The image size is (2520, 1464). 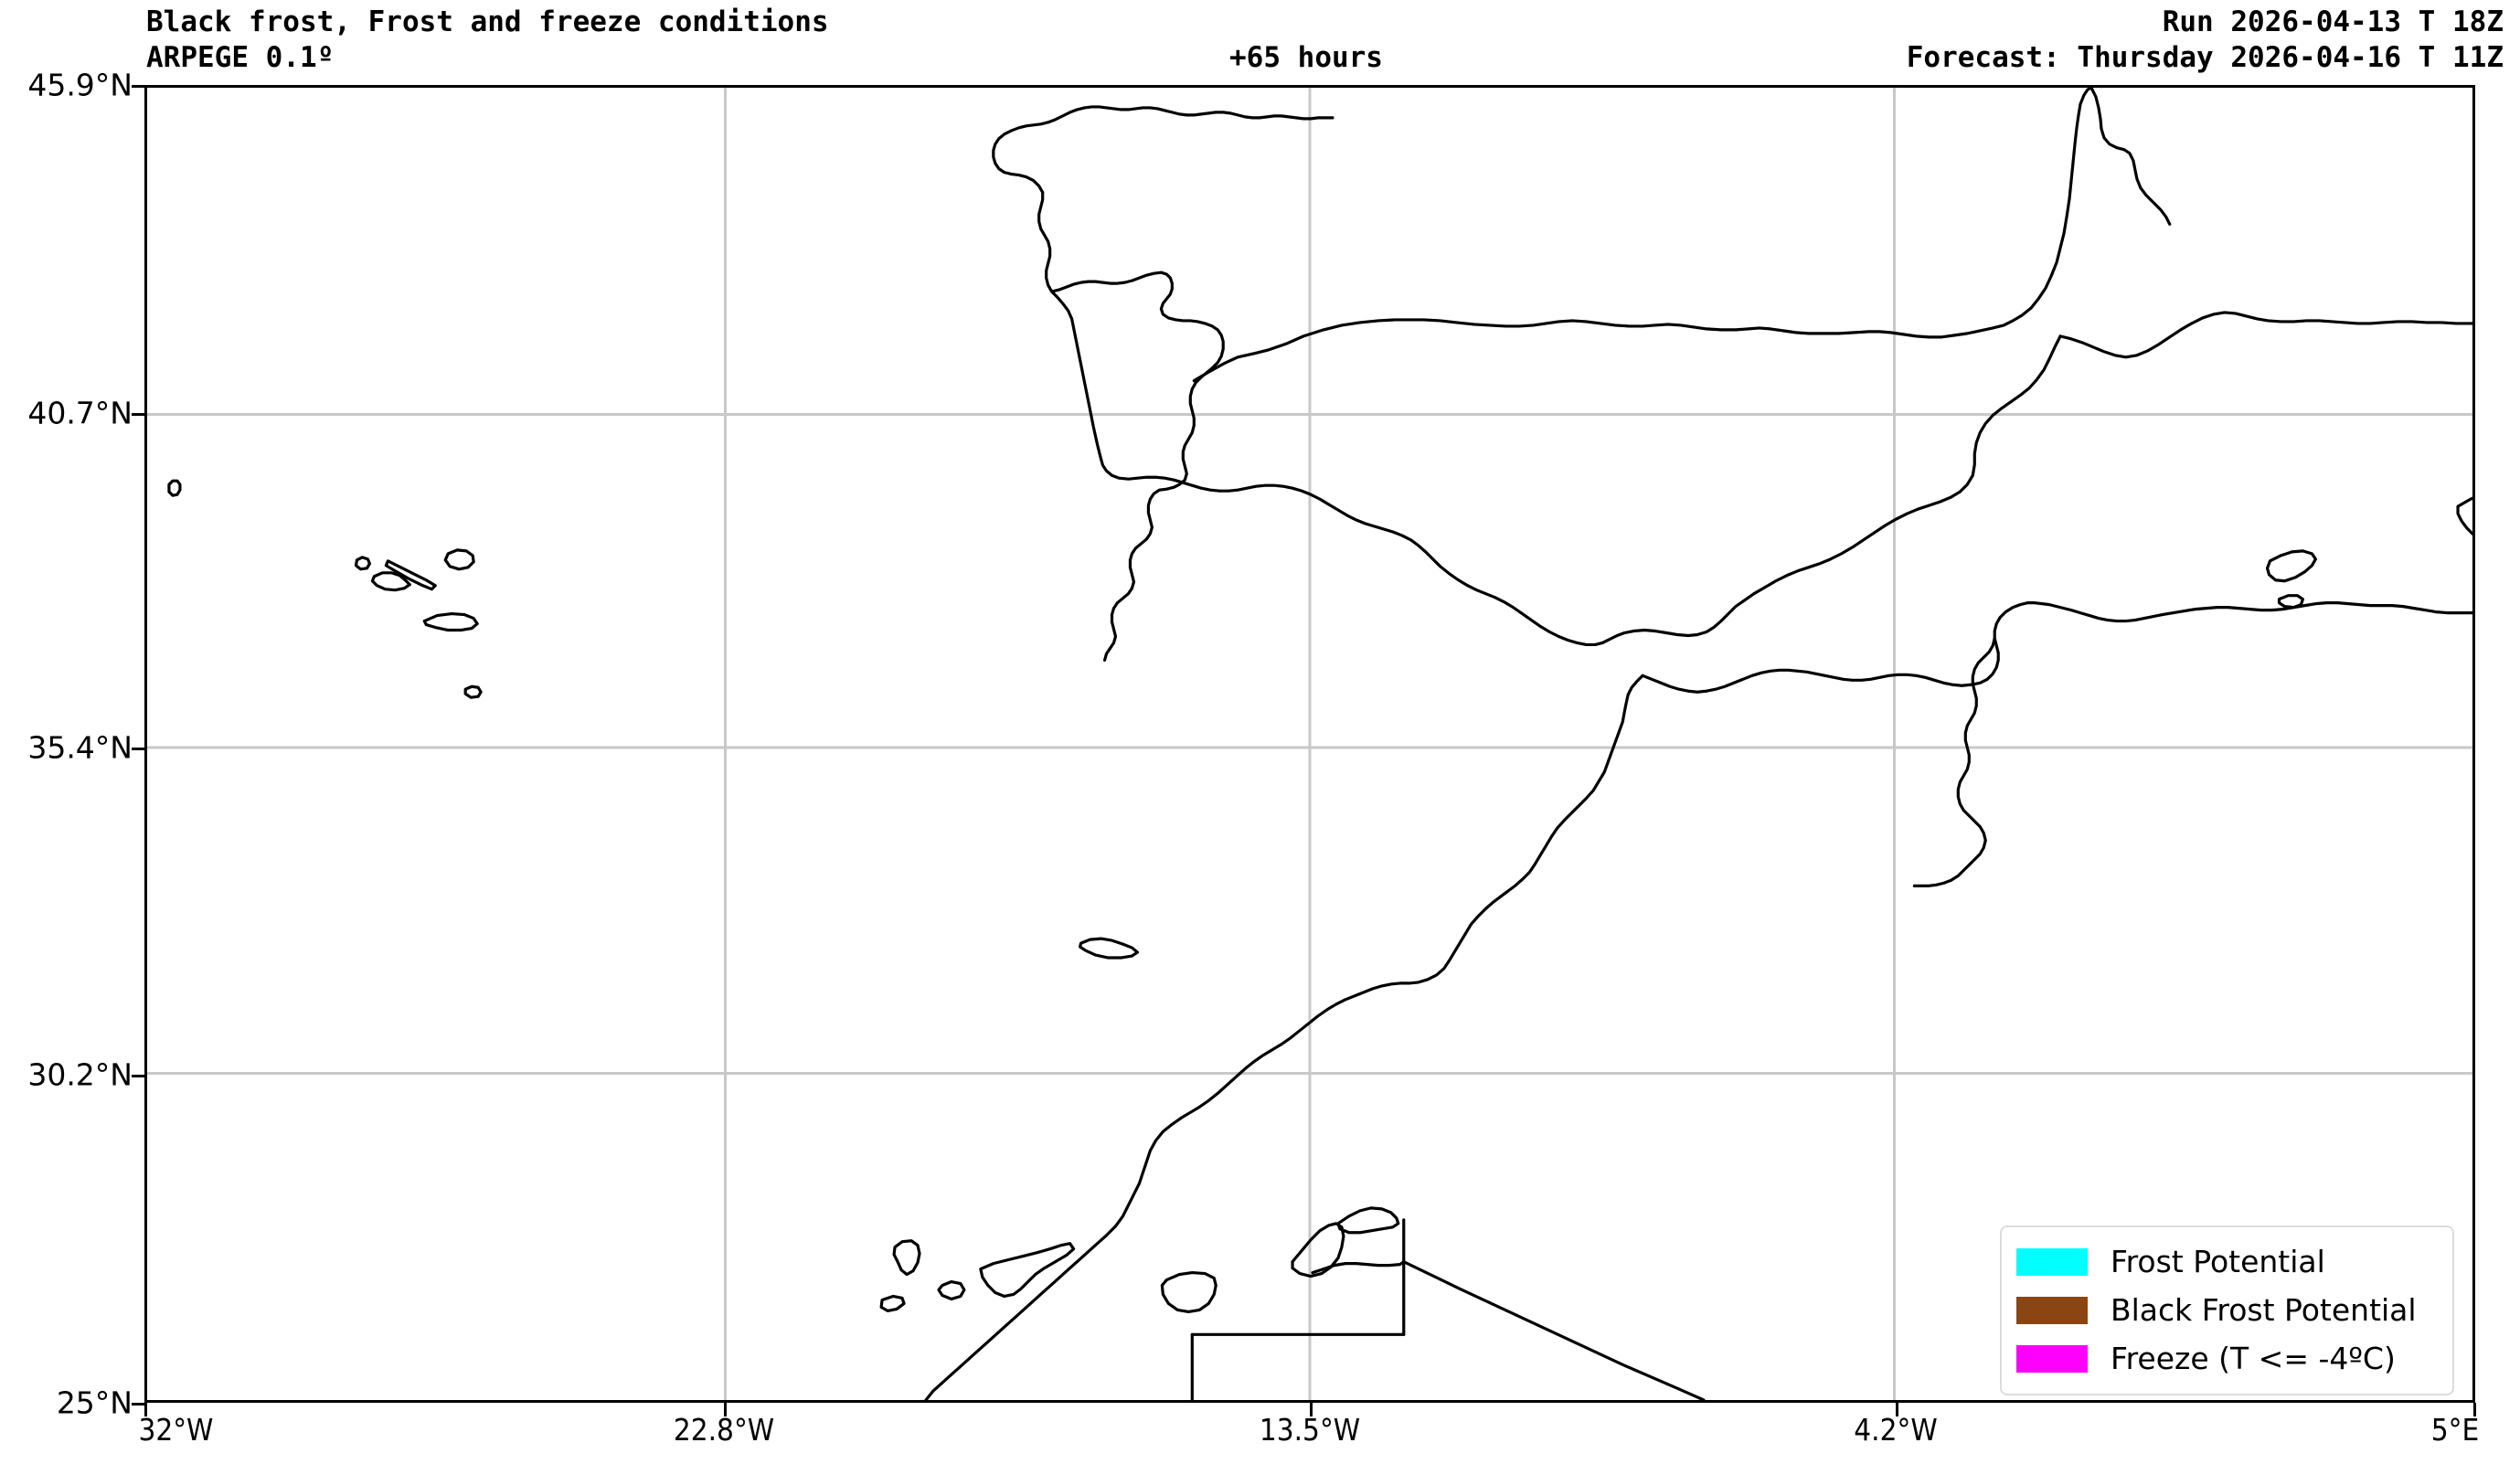 What do you see at coordinates (2271, 612) in the screenshot?
I see `coastline-algeria` at bounding box center [2271, 612].